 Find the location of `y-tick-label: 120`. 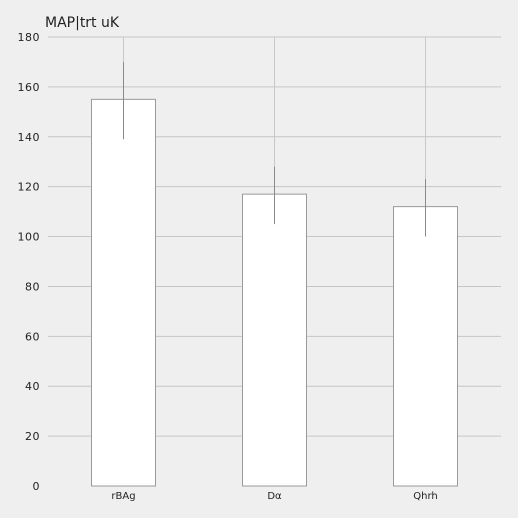

y-tick-label: 120 is located at coordinates (29, 187).